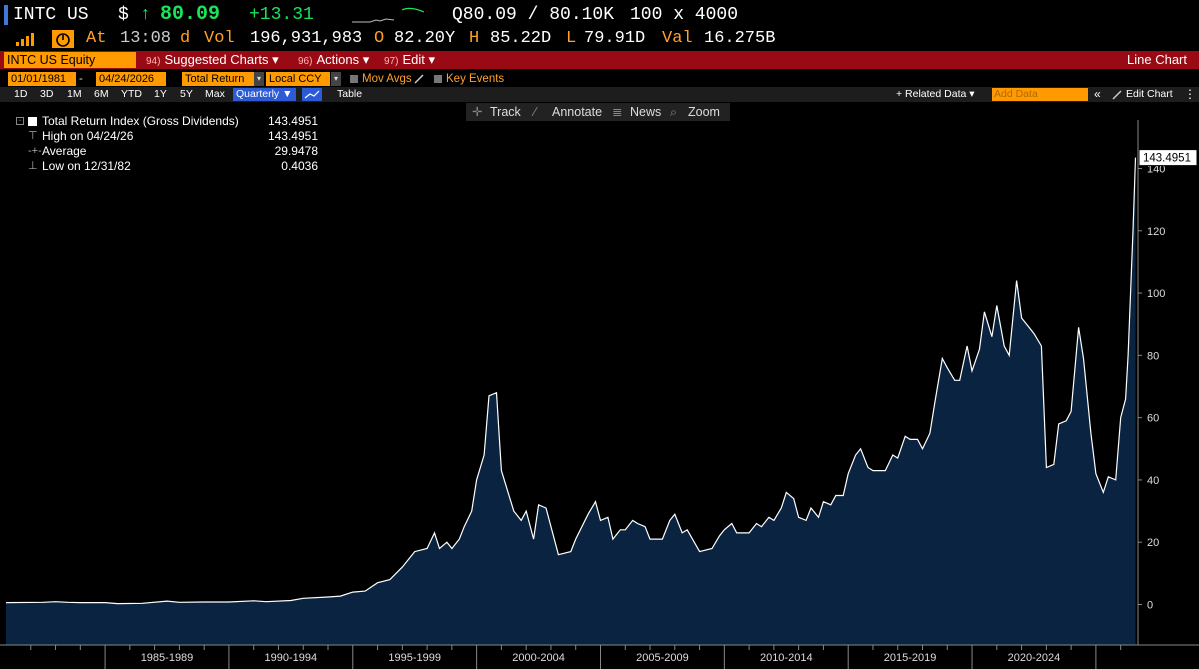  What do you see at coordinates (1153, 543) in the screenshot?
I see `y-tick-label: 20` at bounding box center [1153, 543].